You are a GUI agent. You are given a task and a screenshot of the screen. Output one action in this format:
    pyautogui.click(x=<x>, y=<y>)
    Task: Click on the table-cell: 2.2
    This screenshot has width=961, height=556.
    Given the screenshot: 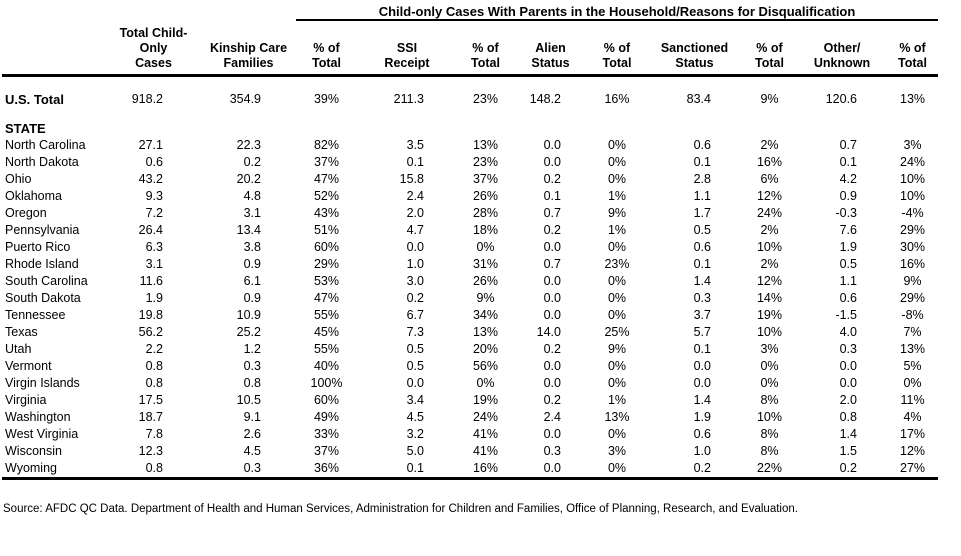 What is the action you would take?
    pyautogui.click(x=154, y=349)
    